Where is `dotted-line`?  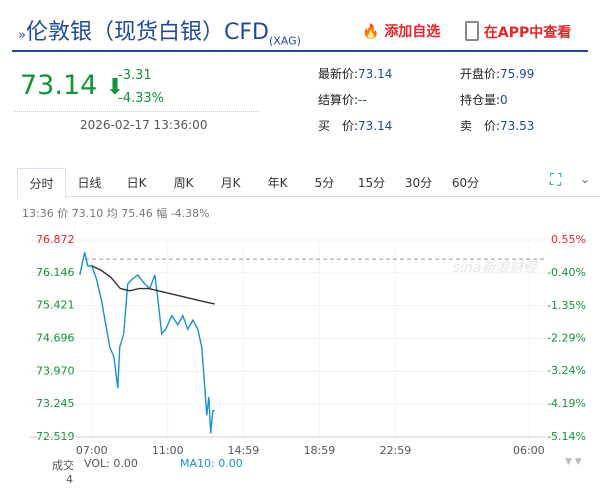 dotted-line is located at coordinates (137, 111).